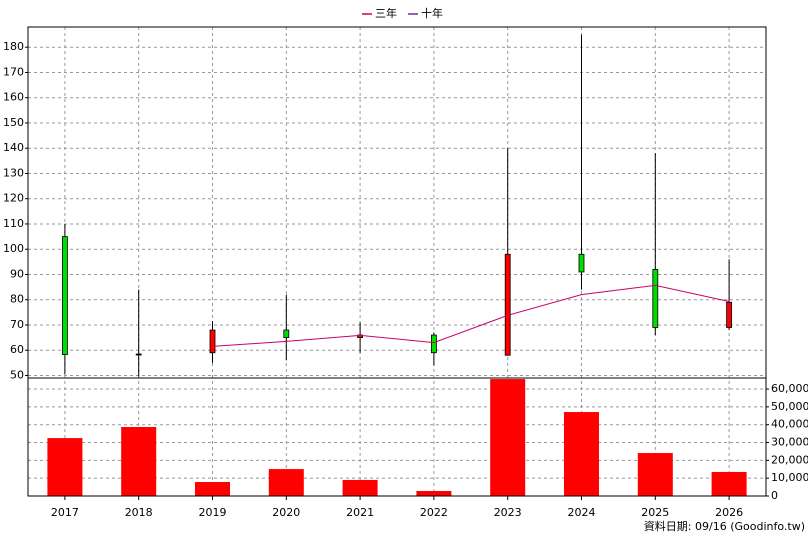 The height and width of the screenshot is (540, 808). Describe the element at coordinates (13, 248) in the screenshot. I see `y-tick-label: 100` at that location.